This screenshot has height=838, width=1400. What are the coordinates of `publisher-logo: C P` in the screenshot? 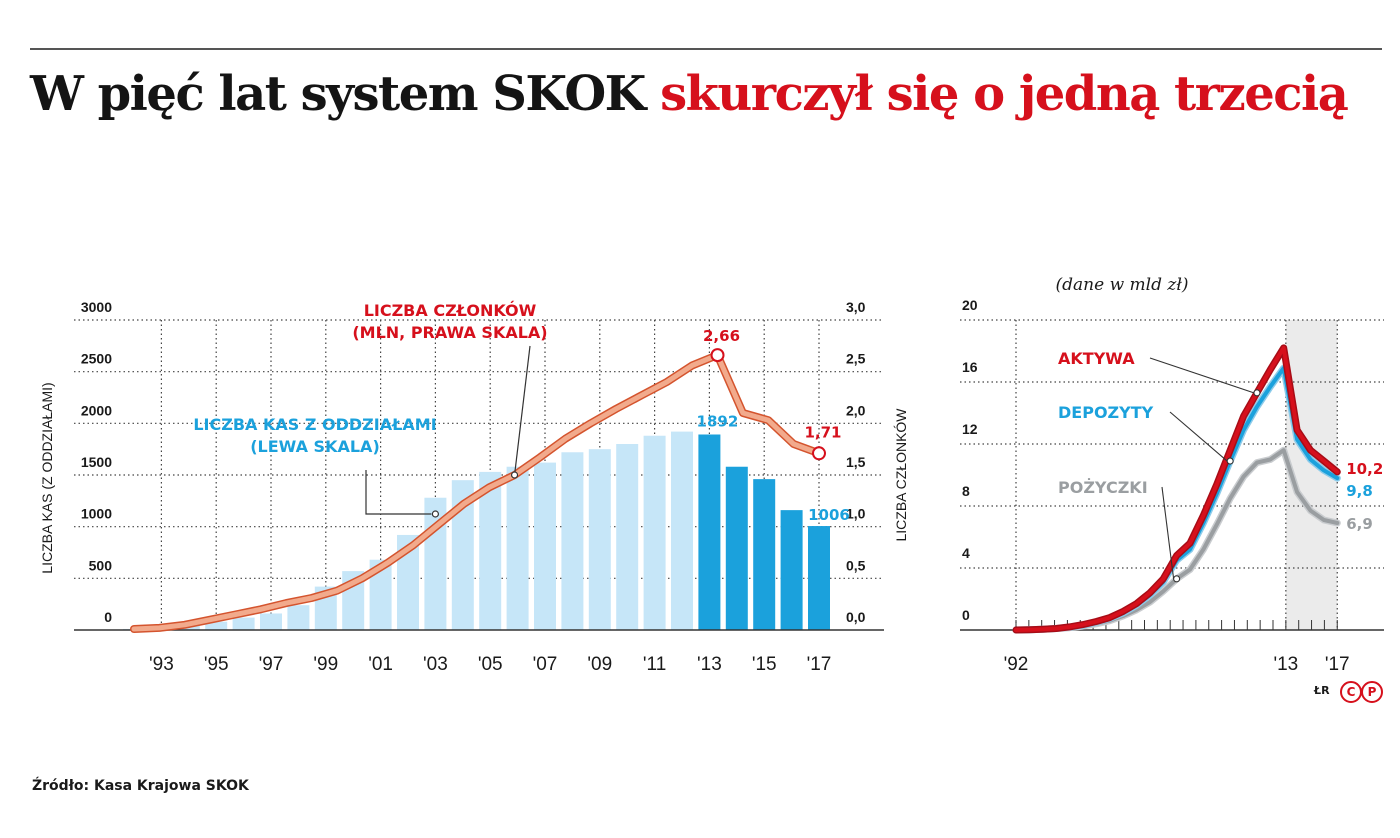 It's located at (1364, 692).